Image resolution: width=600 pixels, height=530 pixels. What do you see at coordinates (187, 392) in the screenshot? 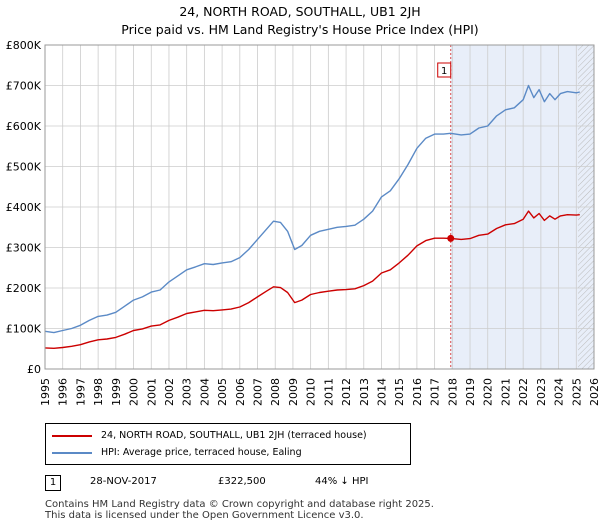
I see `x-tick-label: 2003` at bounding box center [187, 392].